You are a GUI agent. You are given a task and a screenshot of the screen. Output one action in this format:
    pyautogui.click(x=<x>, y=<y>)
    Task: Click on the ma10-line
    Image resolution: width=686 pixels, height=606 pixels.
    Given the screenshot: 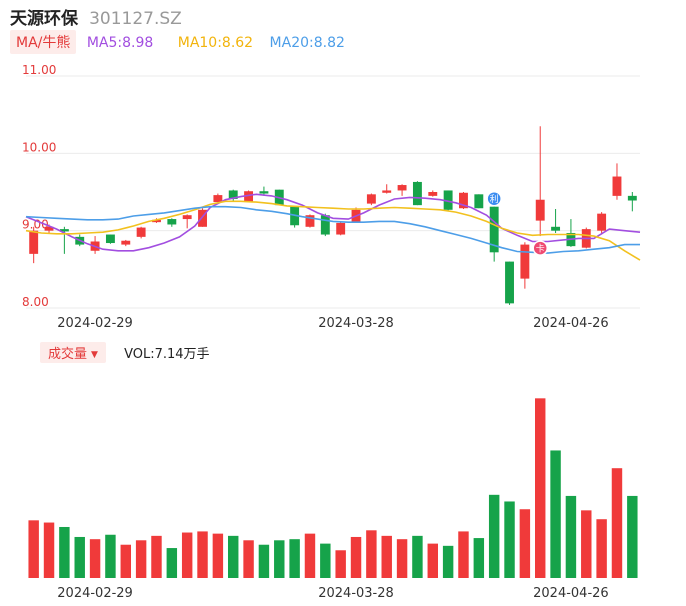 What is the action you would take?
    pyautogui.click(x=333, y=230)
    